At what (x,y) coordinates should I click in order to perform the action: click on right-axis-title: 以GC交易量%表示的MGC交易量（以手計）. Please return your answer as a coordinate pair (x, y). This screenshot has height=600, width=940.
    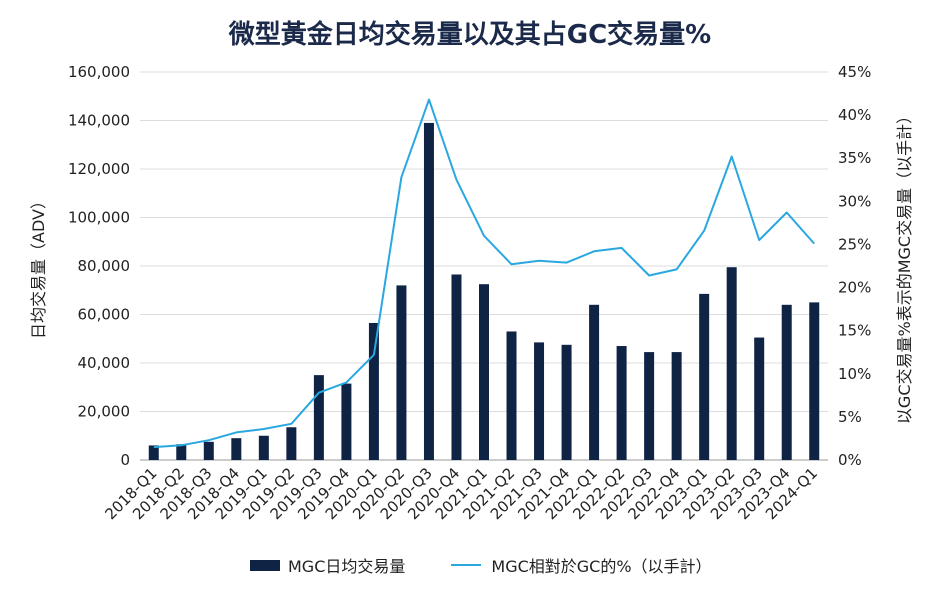
    Looking at the image, I should click on (904, 266).